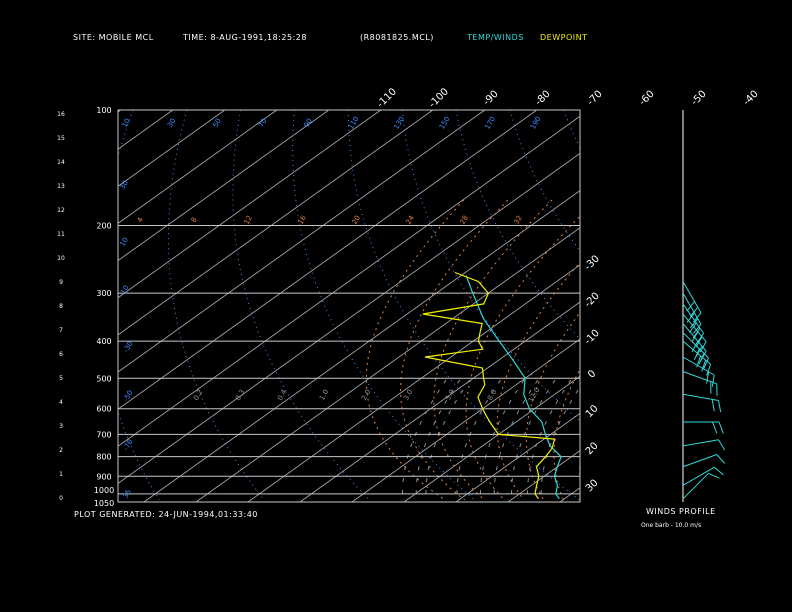 Image resolution: width=792 pixels, height=612 pixels. I want to click on moist-adiabat-label-32: 32, so click(518, 220).